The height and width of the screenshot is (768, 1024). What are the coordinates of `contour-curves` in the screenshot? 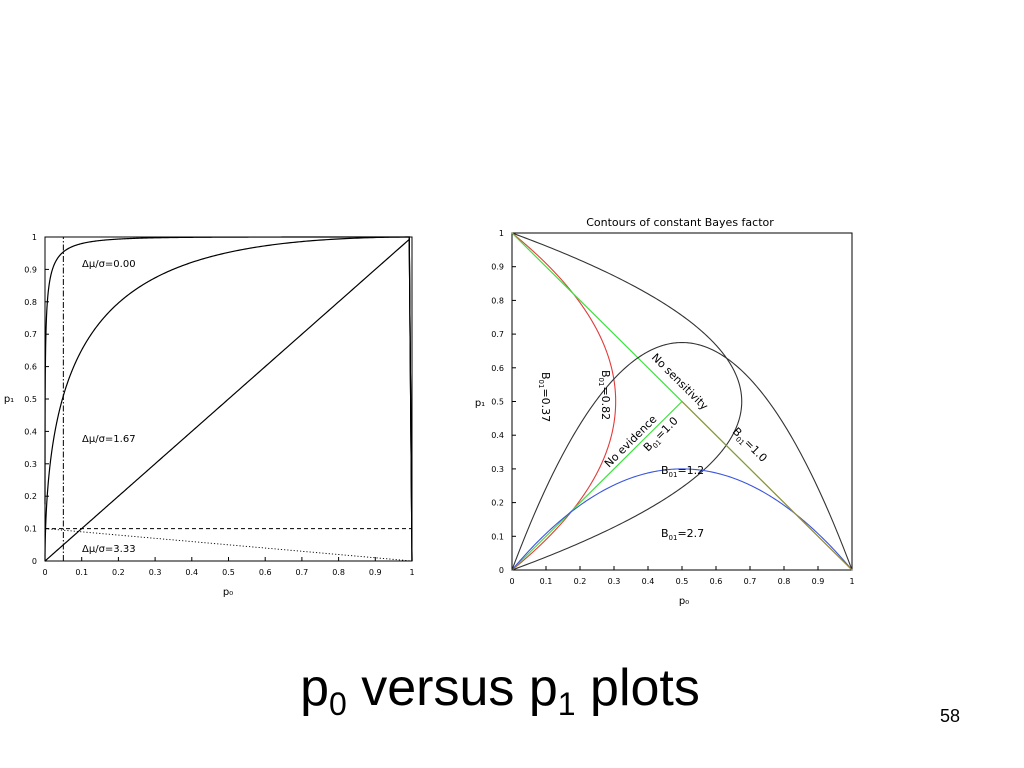 It's located at (682, 401).